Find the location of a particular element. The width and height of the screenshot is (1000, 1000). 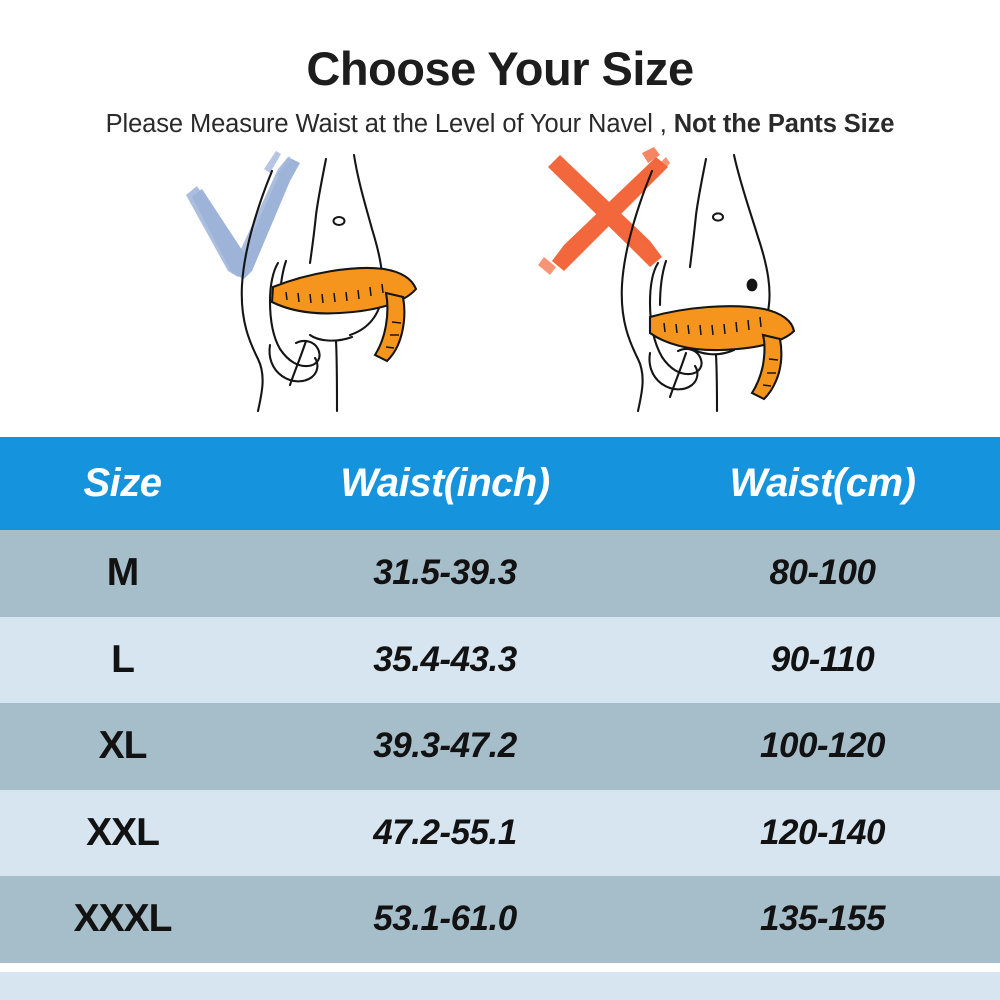

column-header-waist-cm: Waist(cm) is located at coordinates (822, 483).